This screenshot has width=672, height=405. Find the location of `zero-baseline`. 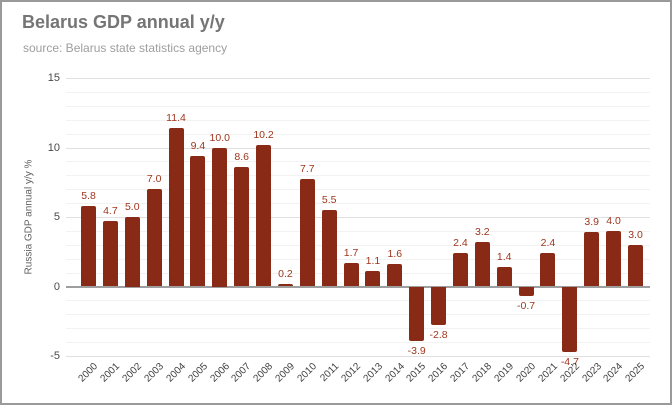

zero-baseline is located at coordinates (358, 286).